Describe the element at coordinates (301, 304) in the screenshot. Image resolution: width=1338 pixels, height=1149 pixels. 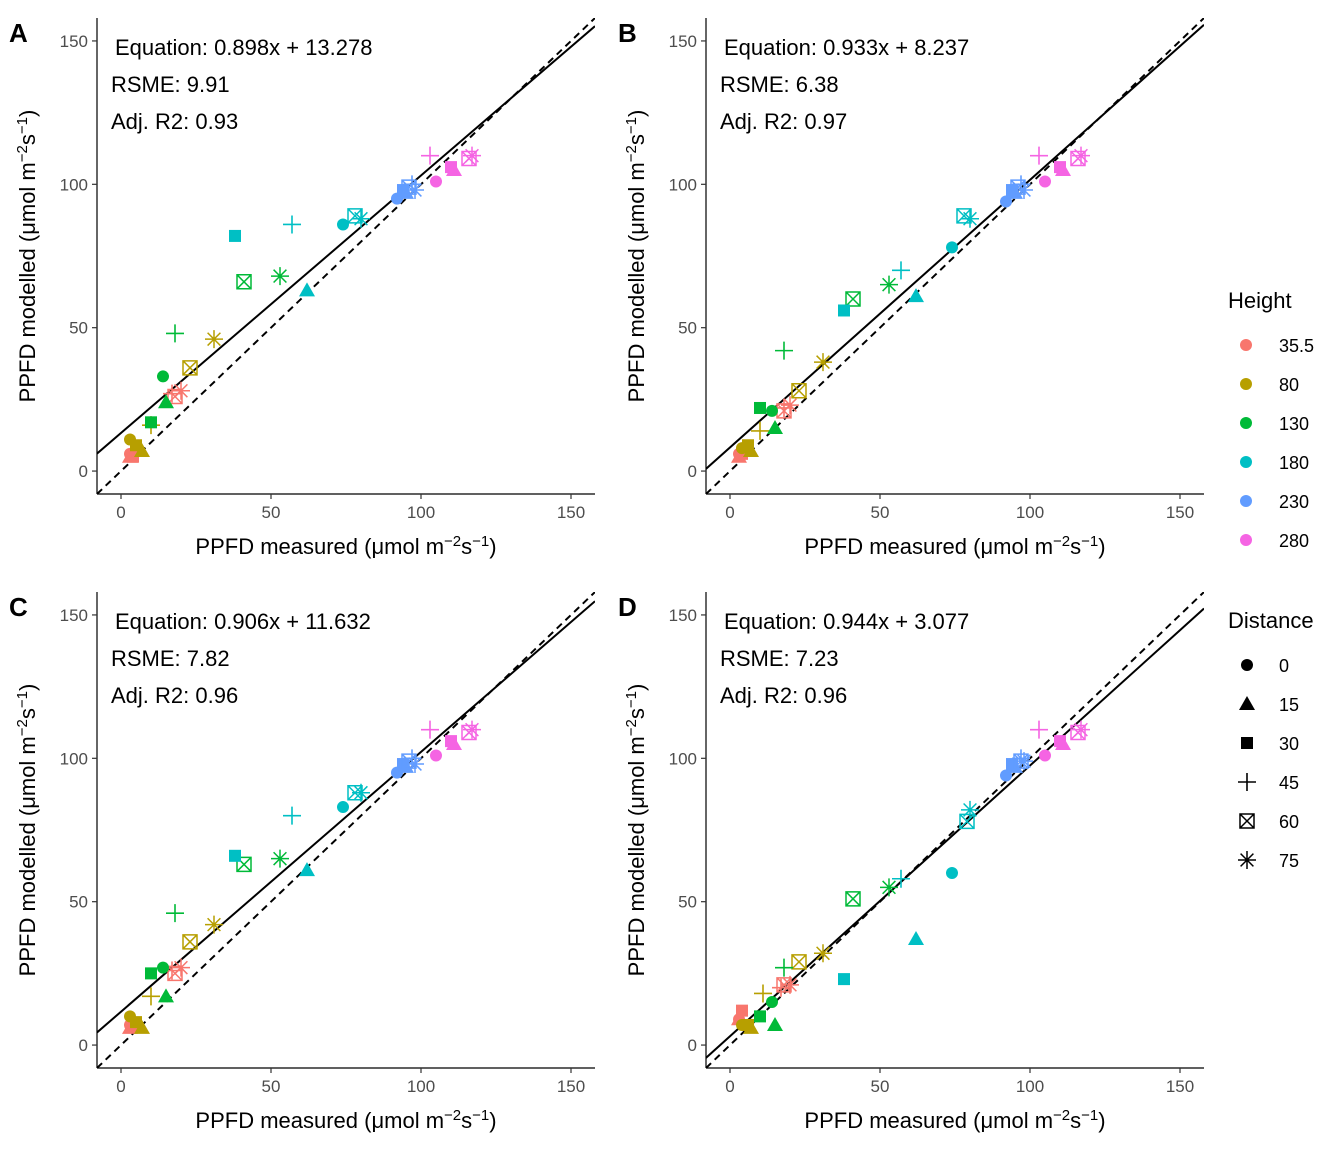
I see `data-points` at that location.